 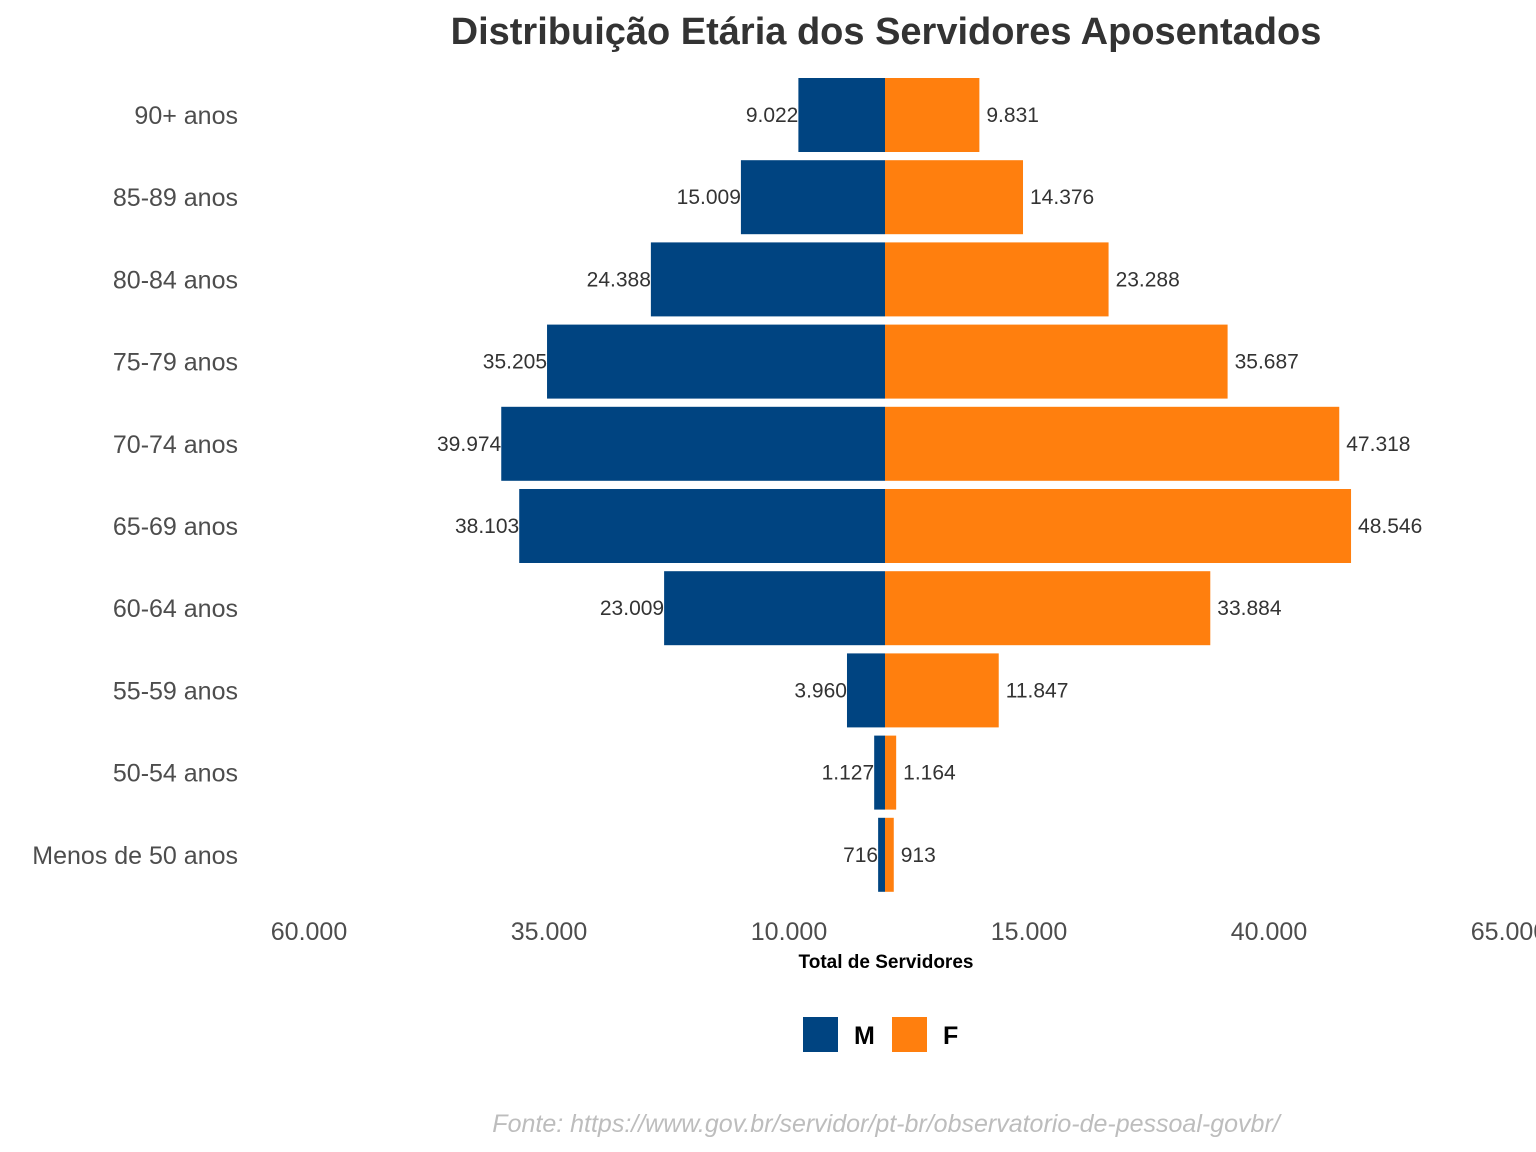 What do you see at coordinates (864, 1036) in the screenshot?
I see `legend-label-M: M` at bounding box center [864, 1036].